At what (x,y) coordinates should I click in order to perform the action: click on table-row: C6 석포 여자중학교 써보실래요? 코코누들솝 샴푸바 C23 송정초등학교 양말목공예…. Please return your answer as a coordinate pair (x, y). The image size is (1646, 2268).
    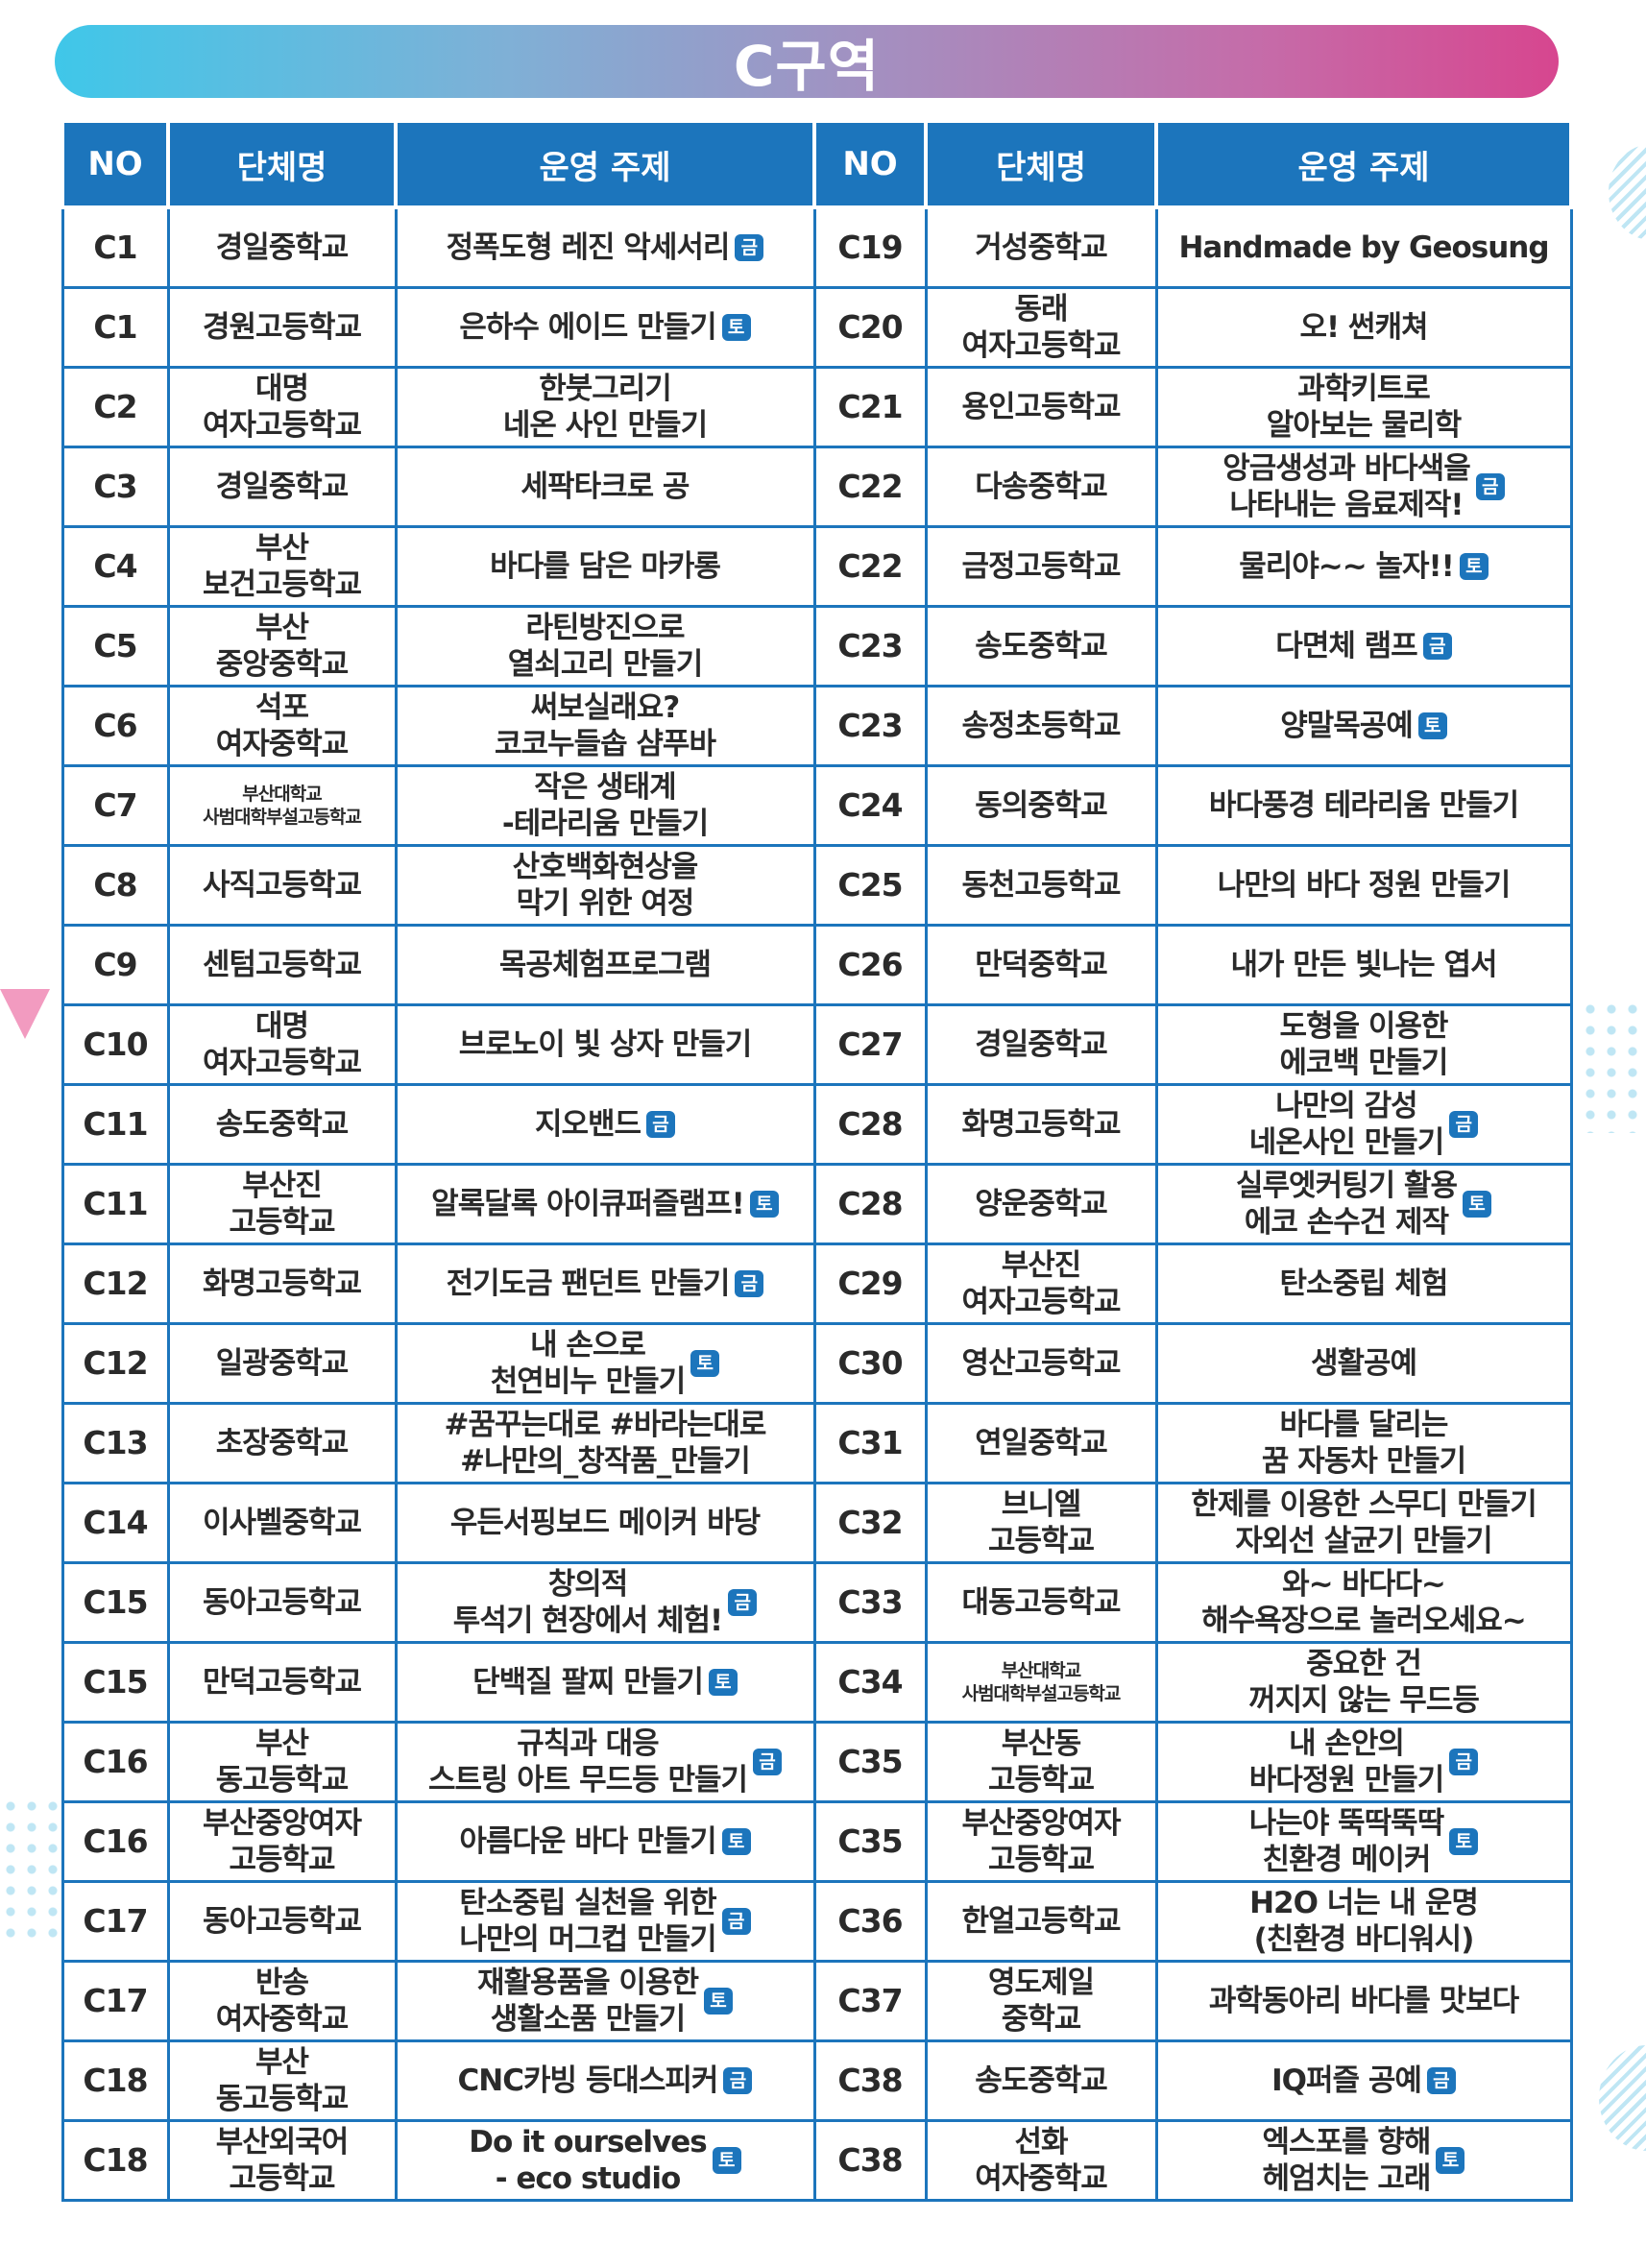
    Looking at the image, I should click on (817, 726).